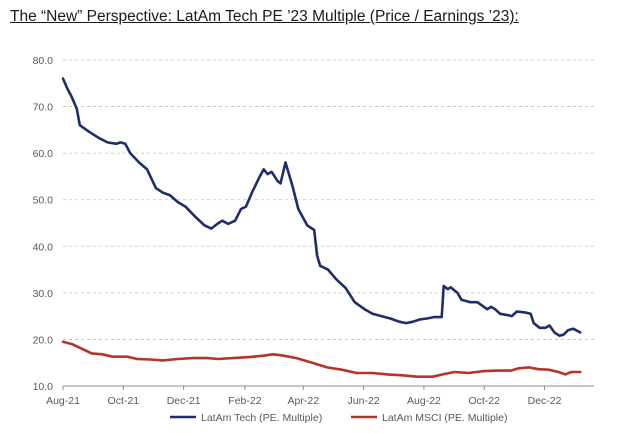  Describe the element at coordinates (43, 387) in the screenshot. I see `y-tick-label: 10.0` at that location.